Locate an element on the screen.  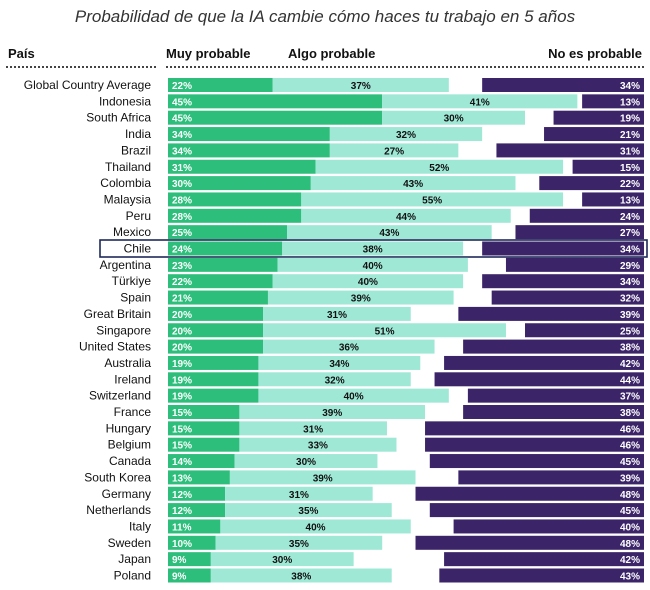
value-not-likely: 31% is located at coordinates (630, 151).